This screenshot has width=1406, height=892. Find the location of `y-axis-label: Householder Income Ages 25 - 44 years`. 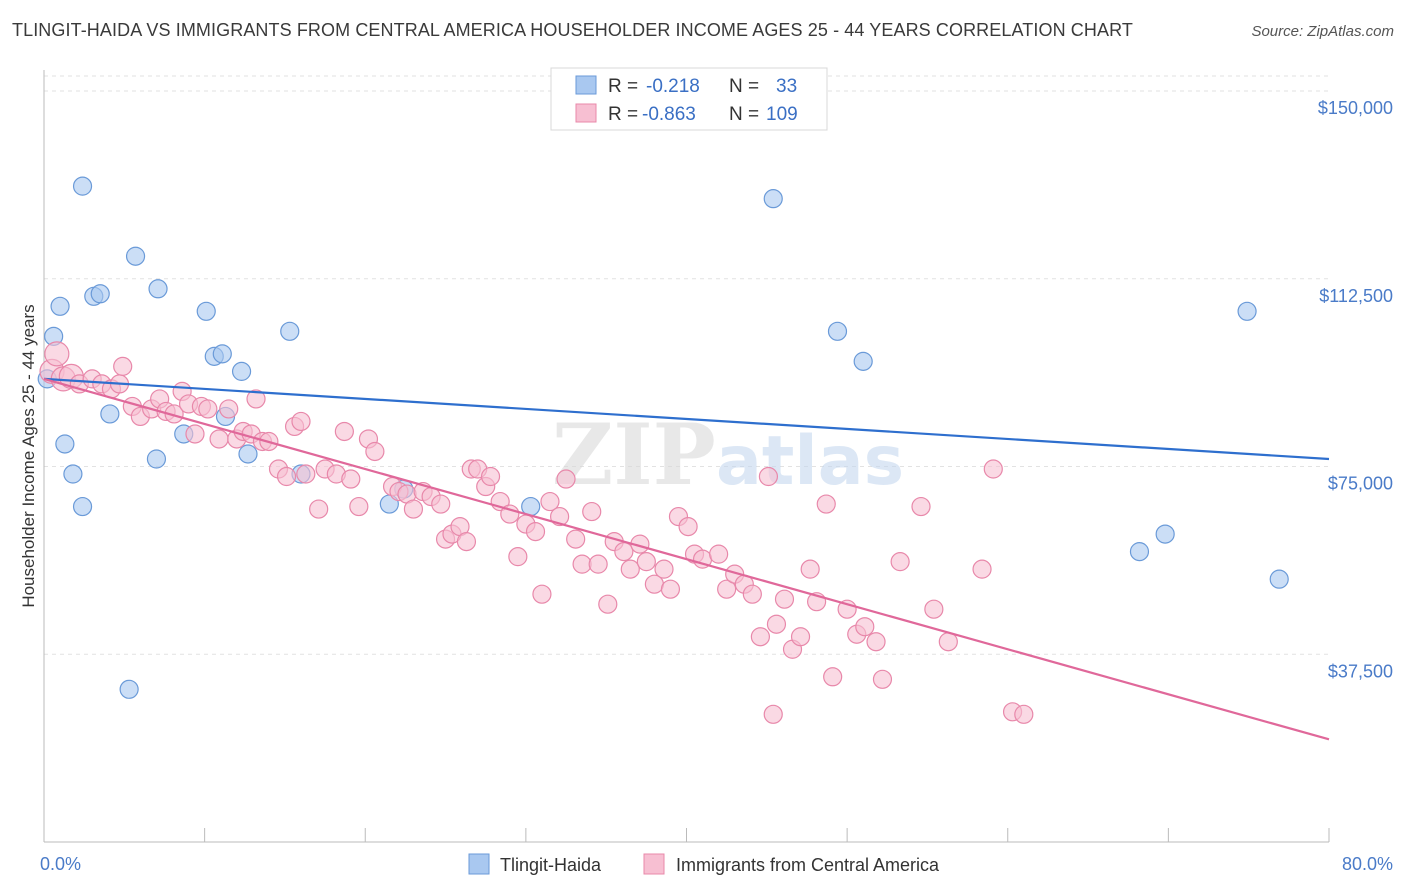

y-axis-label: Householder Income Ages 25 - 44 years is located at coordinates (28, 455).